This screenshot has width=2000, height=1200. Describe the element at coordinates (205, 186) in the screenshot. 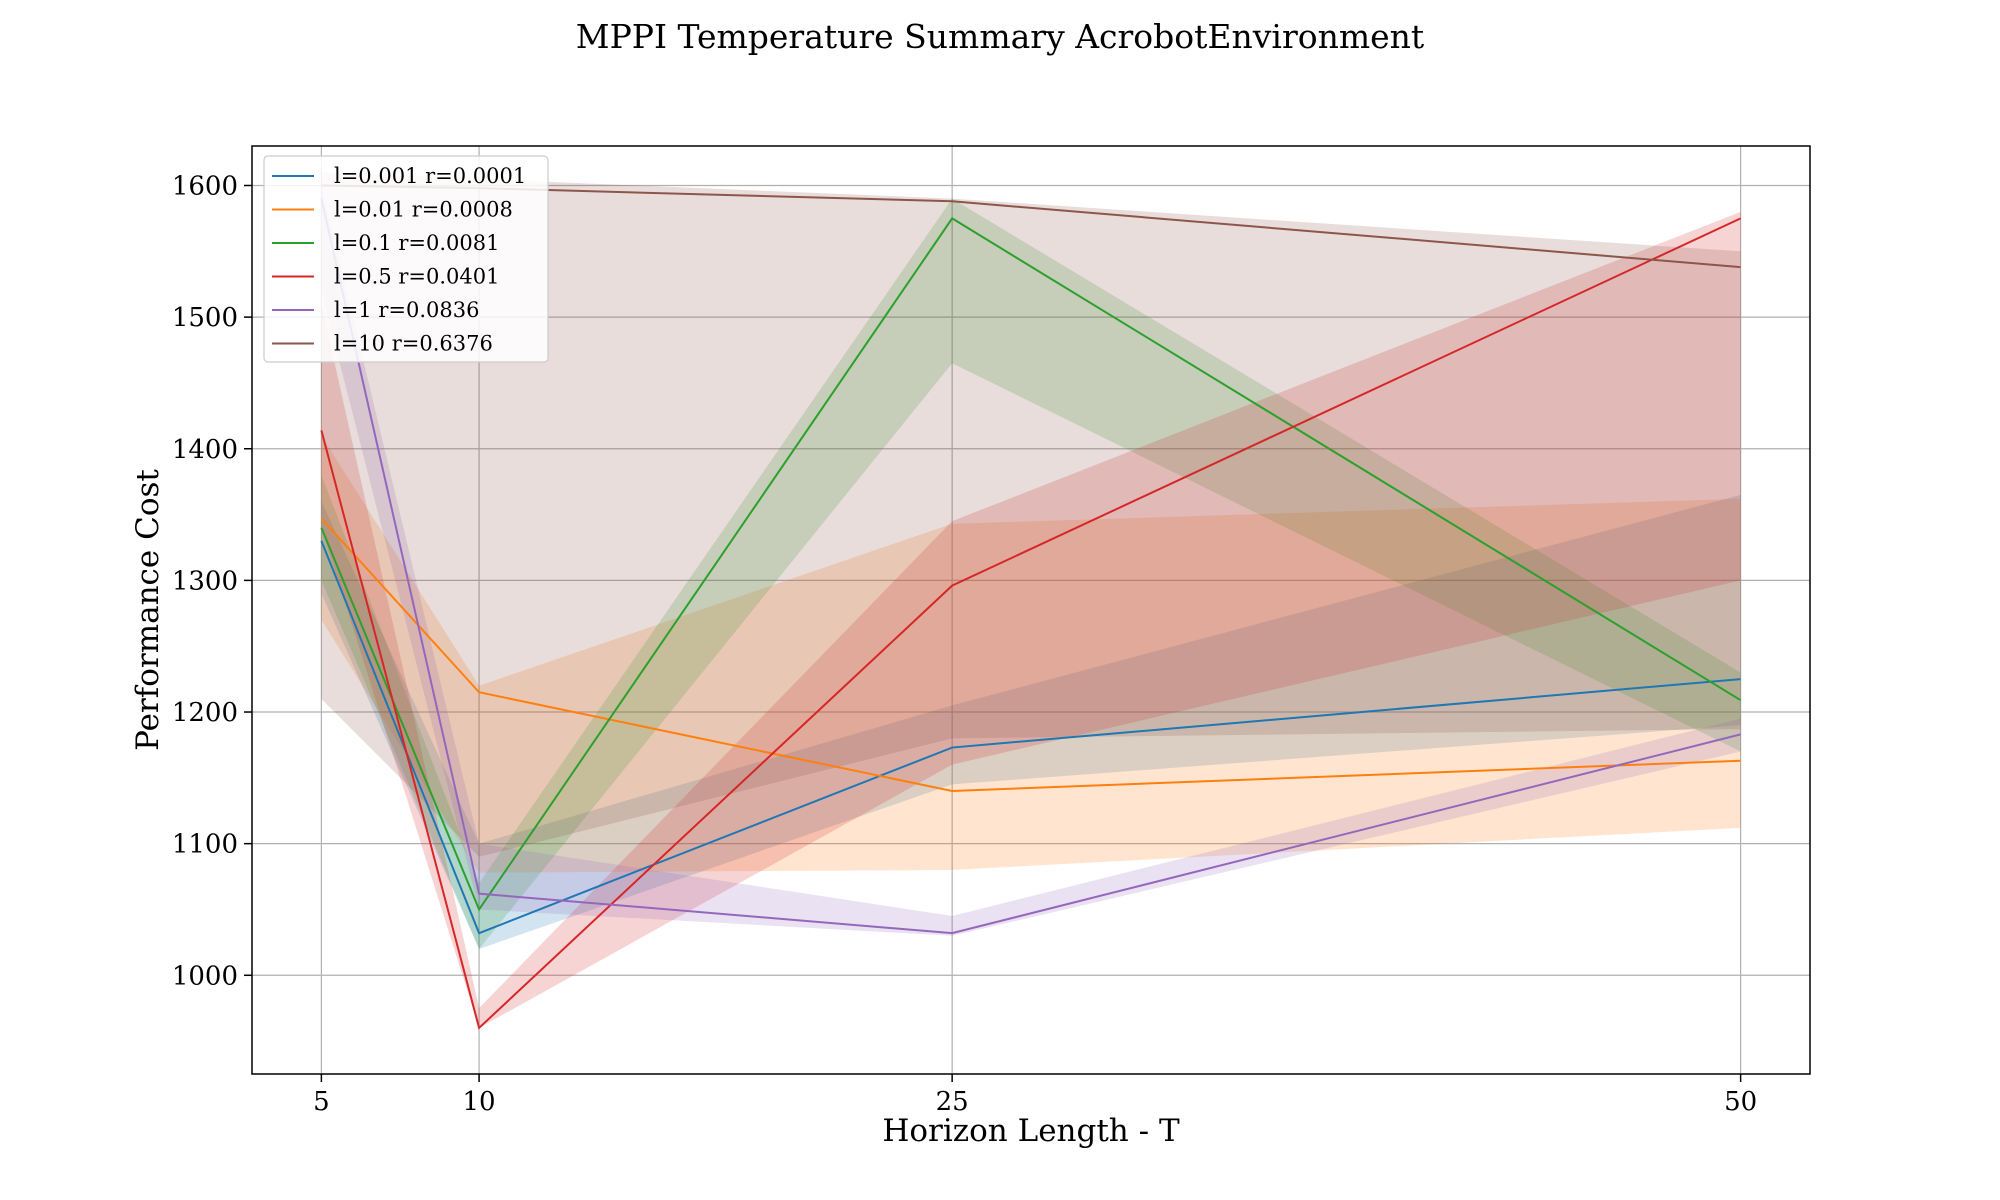

I see `y-tick-label: 1600` at that location.